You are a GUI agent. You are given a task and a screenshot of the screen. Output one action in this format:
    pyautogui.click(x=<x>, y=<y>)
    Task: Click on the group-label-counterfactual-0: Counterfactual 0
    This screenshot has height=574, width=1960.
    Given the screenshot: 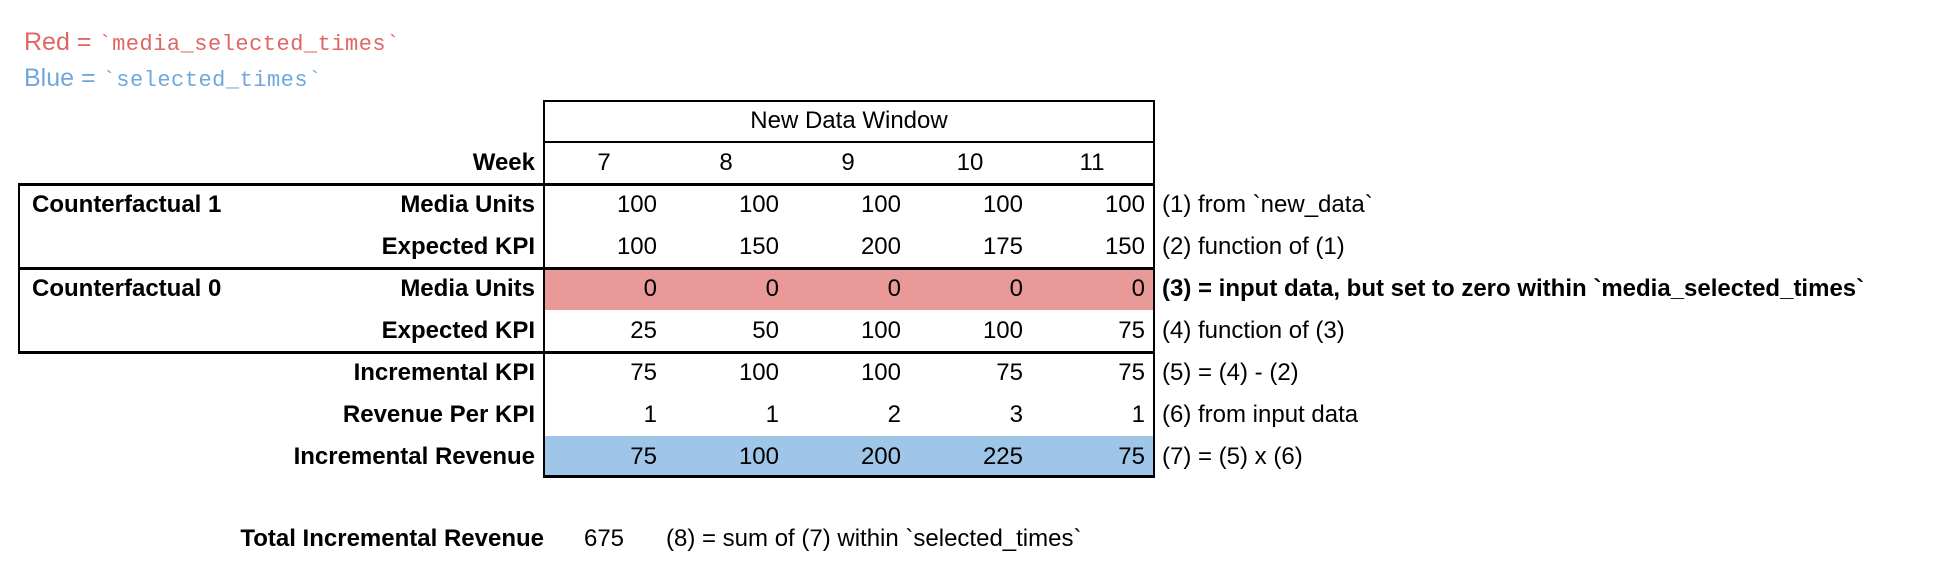 What is the action you would take?
    pyautogui.click(x=127, y=288)
    